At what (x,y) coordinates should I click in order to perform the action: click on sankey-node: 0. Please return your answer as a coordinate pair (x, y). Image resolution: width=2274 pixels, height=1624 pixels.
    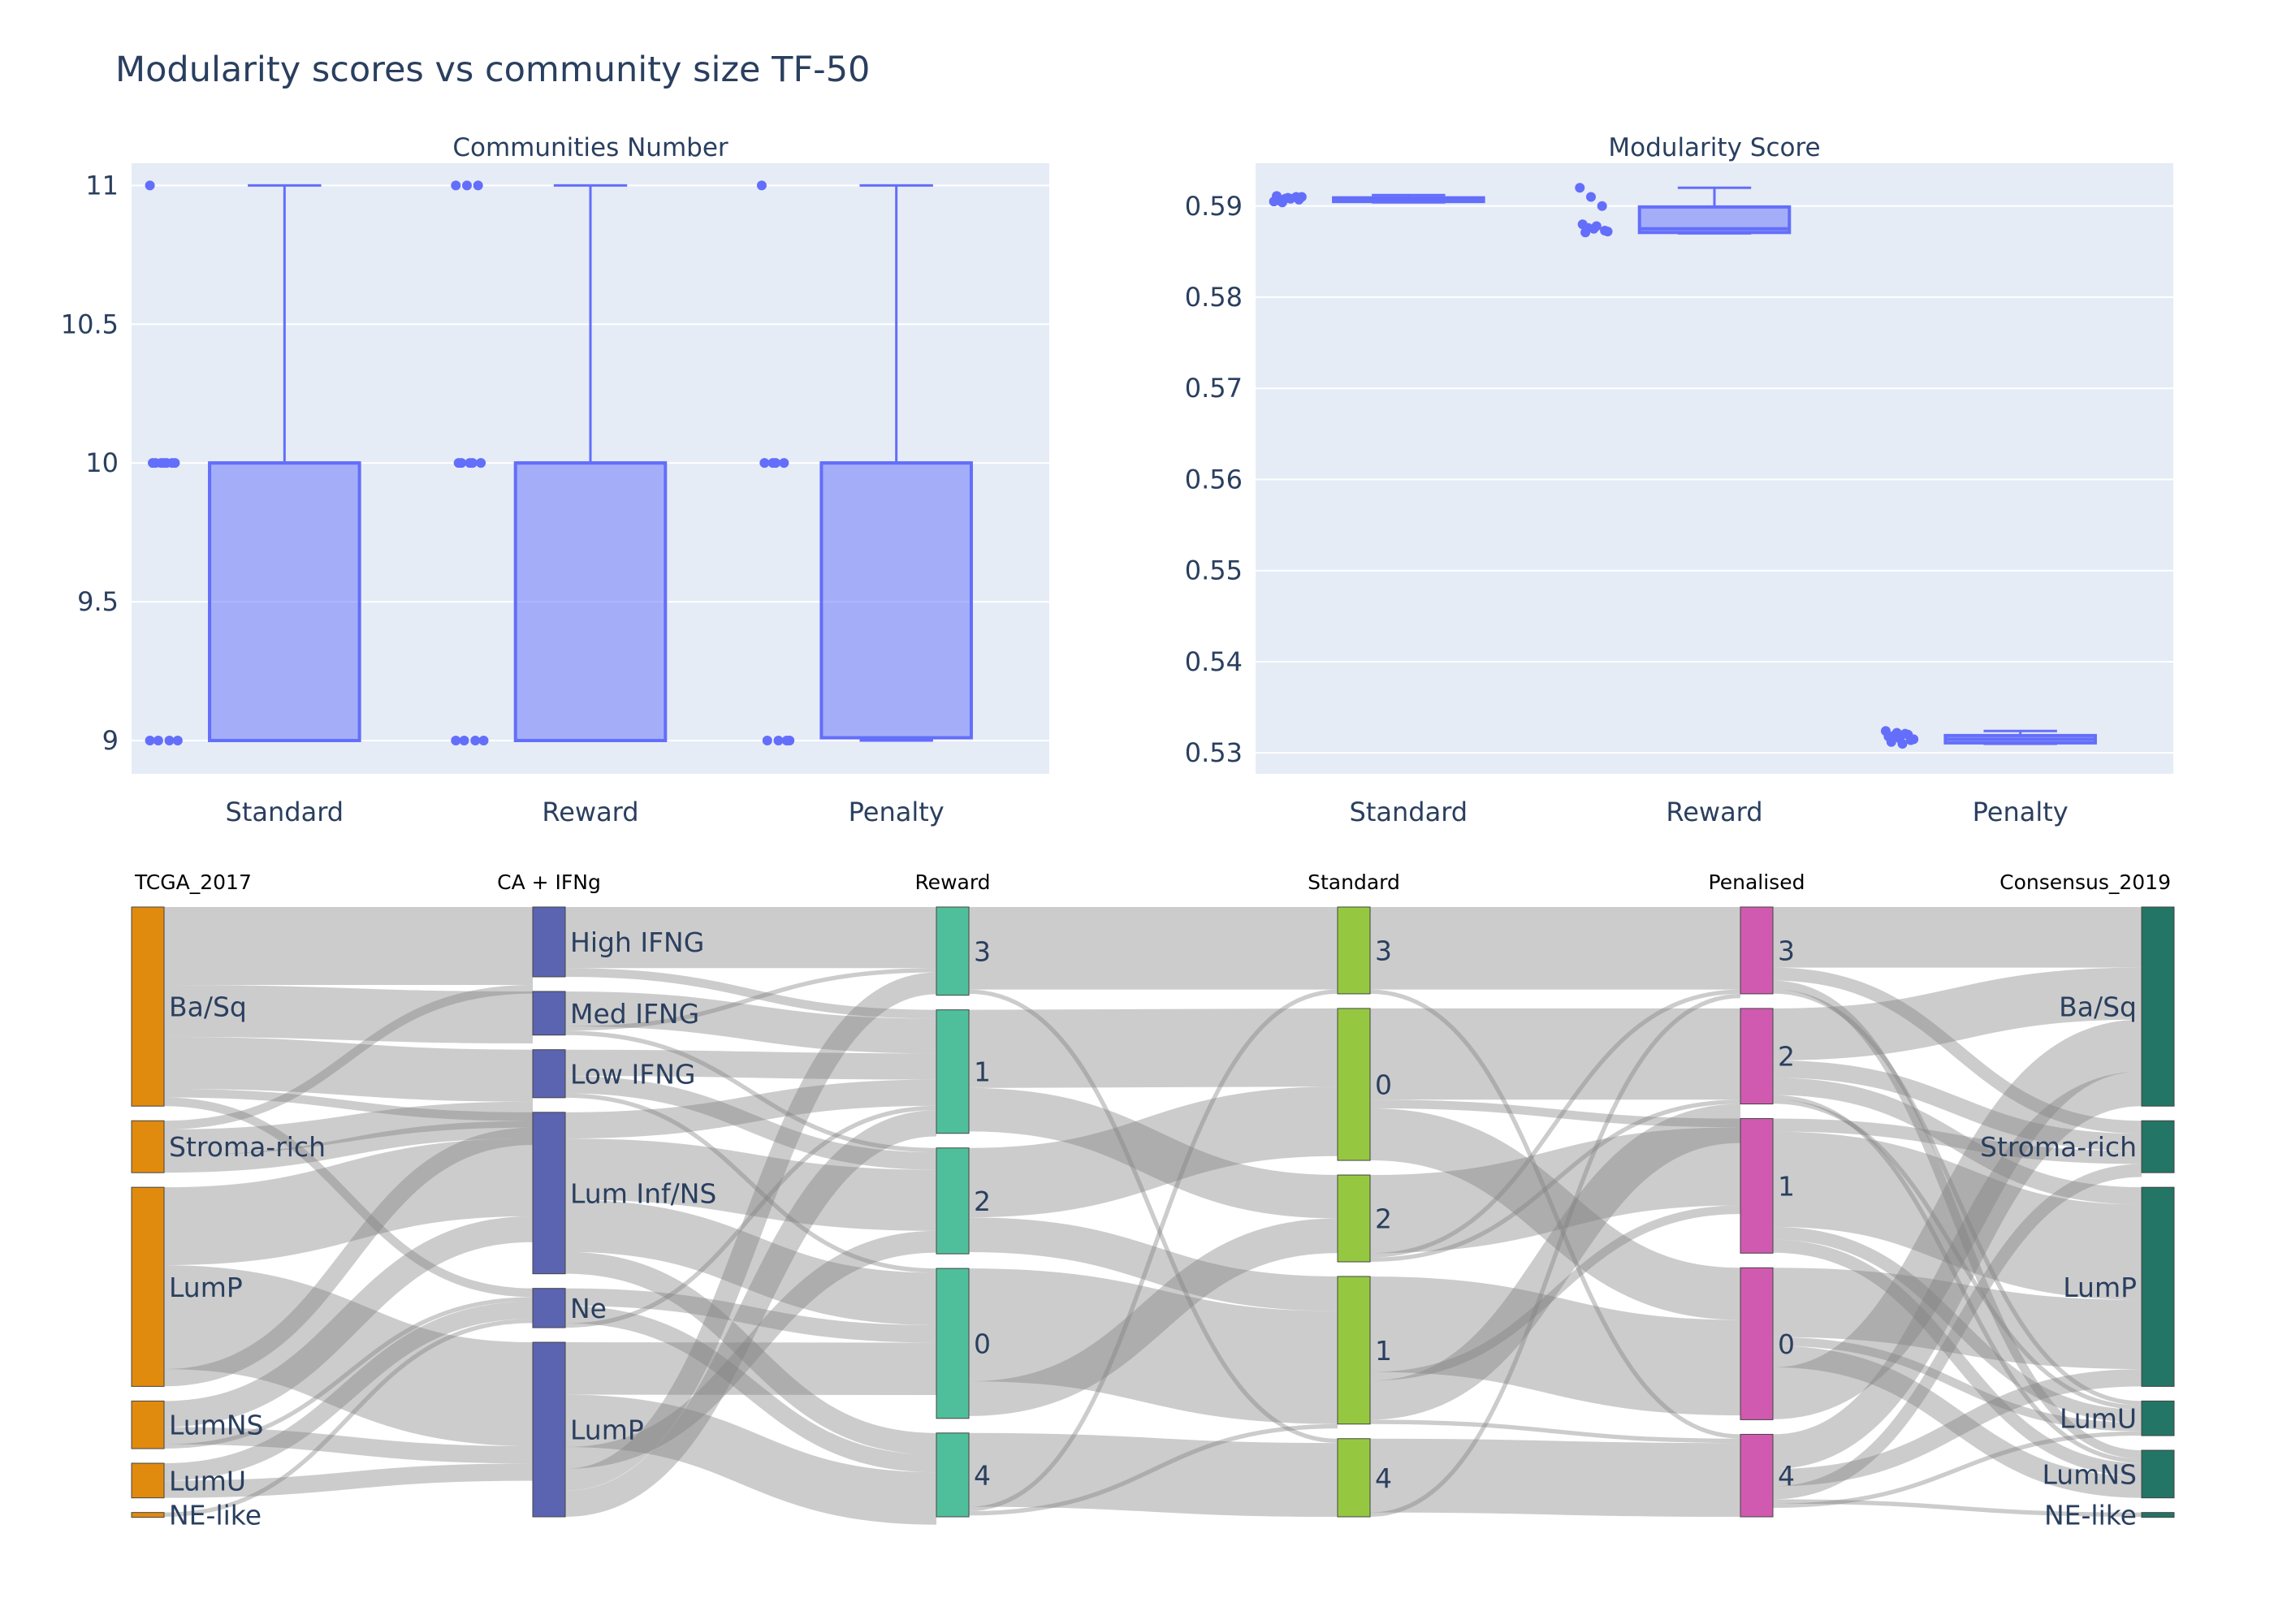
    Looking at the image, I should click on (1768, 1344).